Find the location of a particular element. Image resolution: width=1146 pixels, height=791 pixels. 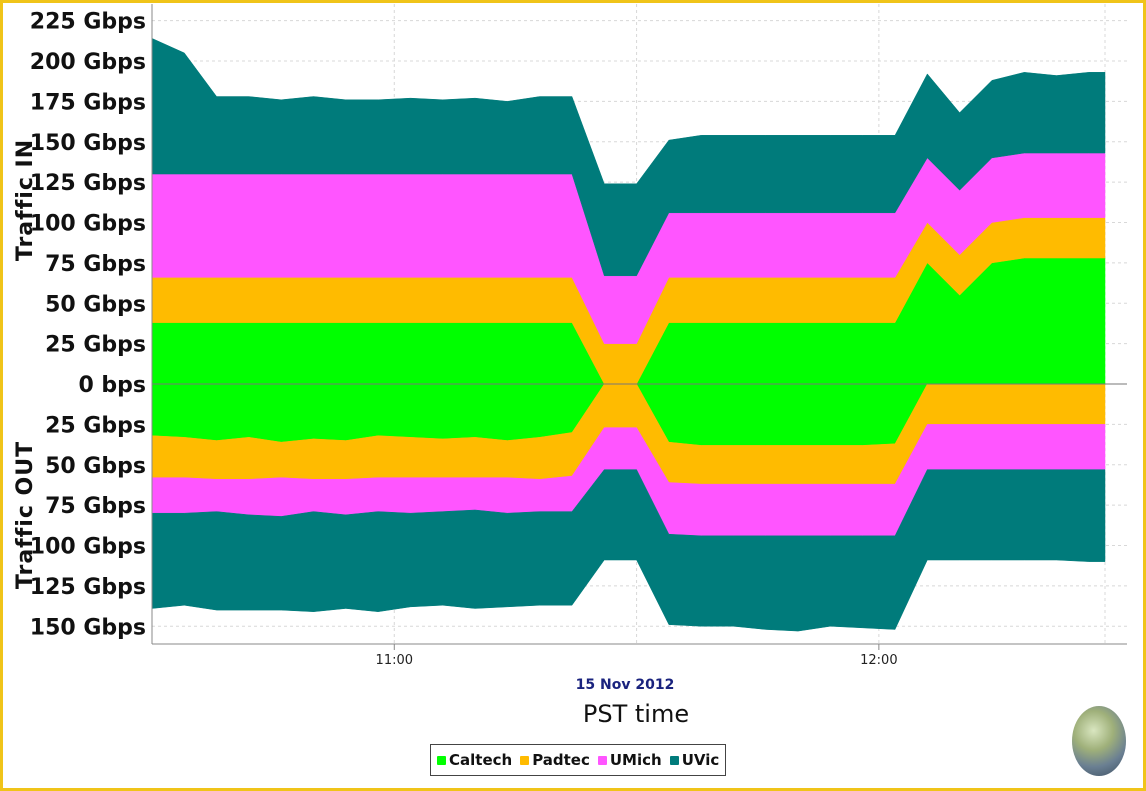

legend-label: Padtec is located at coordinates (561, 760).